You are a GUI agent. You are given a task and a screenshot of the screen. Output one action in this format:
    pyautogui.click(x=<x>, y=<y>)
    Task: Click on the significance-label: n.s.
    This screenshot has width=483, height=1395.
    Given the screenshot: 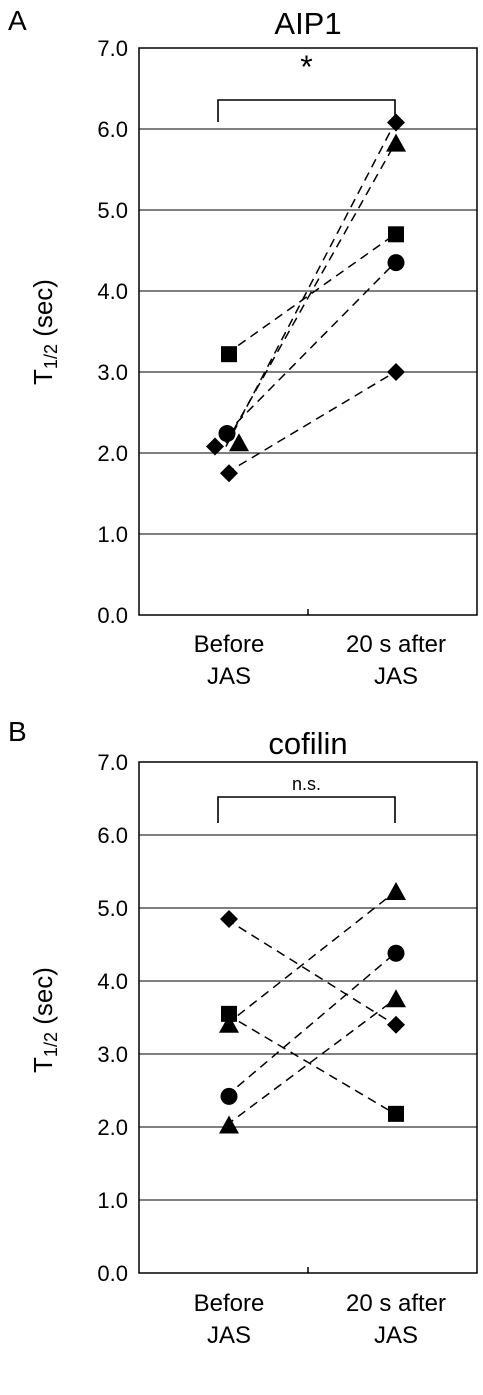 What is the action you would take?
    pyautogui.click(x=306, y=784)
    